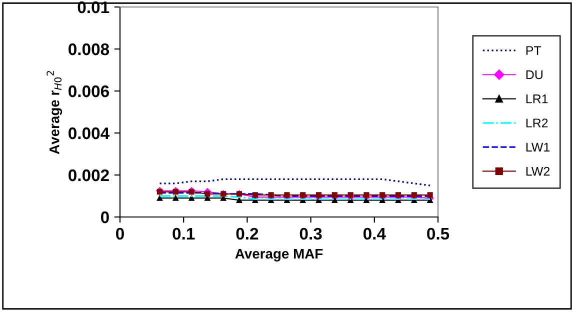  Describe the element at coordinates (311, 234) in the screenshot. I see `x-tick-label: 0.3` at that location.